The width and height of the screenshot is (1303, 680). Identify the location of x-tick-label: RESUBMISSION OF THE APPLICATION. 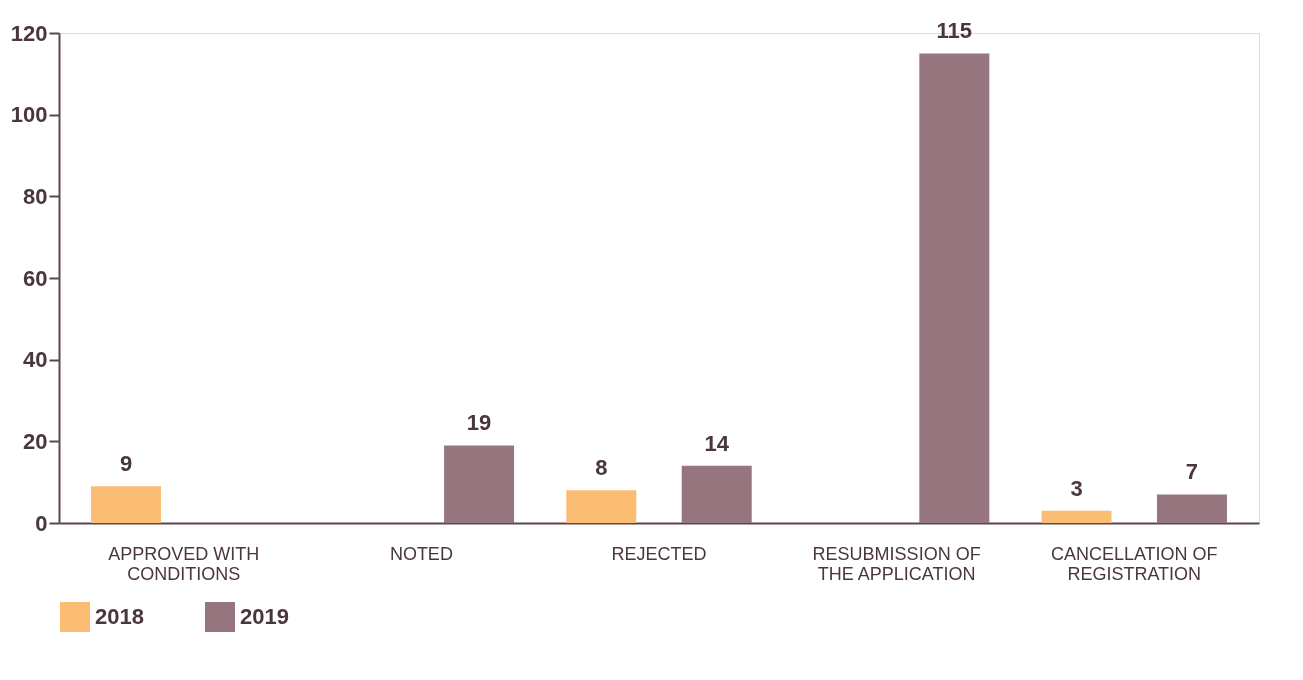
(896, 563).